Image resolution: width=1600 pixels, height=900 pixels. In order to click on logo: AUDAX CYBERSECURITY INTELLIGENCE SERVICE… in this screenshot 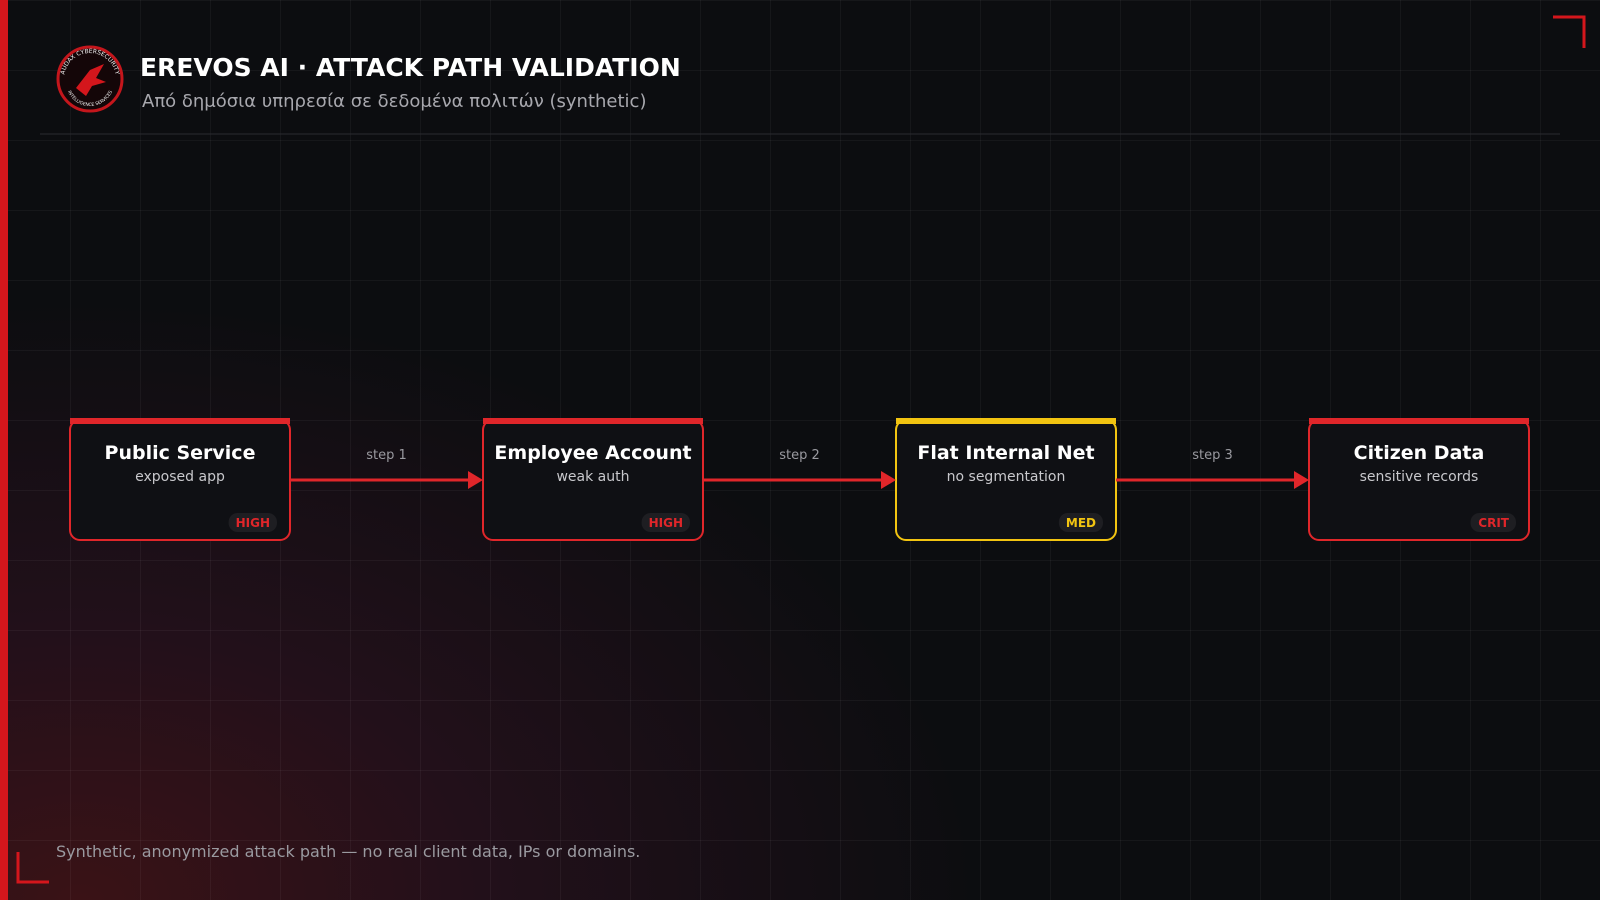, I will do `click(90, 79)`.